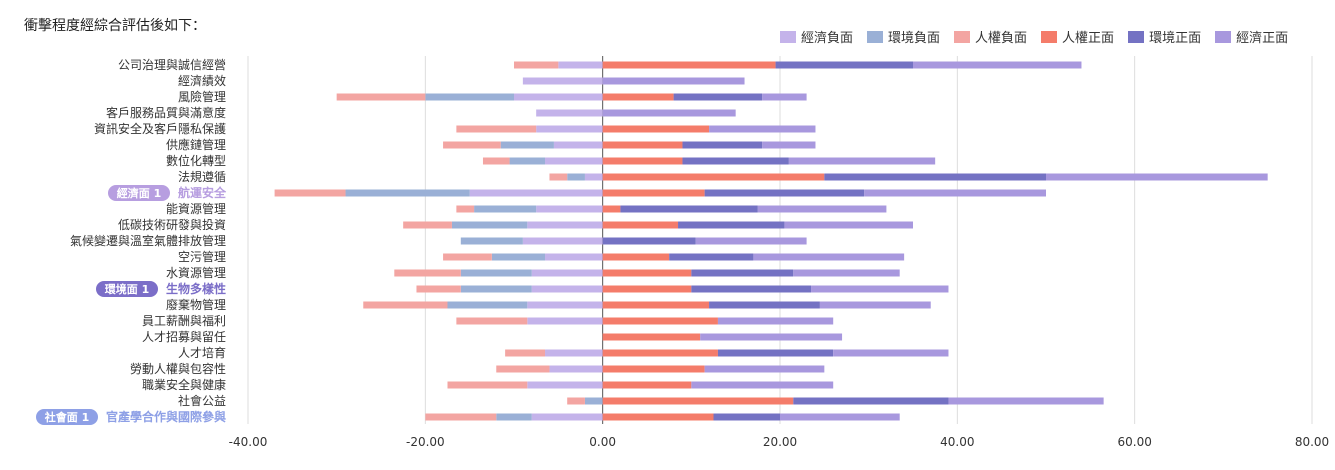  What do you see at coordinates (1262, 38) in the screenshot?
I see `legend-label: 經濟正面` at bounding box center [1262, 38].